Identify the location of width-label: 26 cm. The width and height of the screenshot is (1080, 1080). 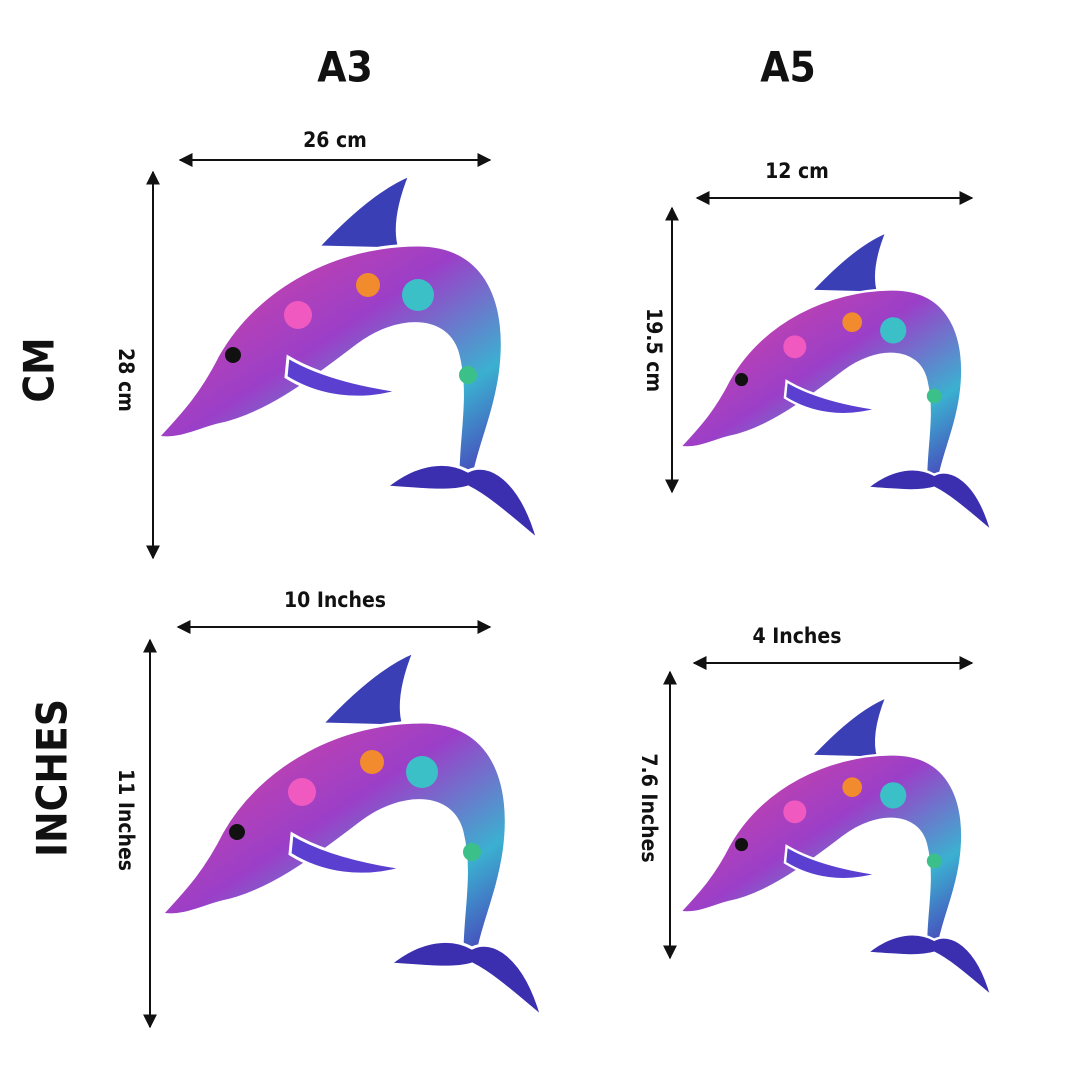
(335, 140).